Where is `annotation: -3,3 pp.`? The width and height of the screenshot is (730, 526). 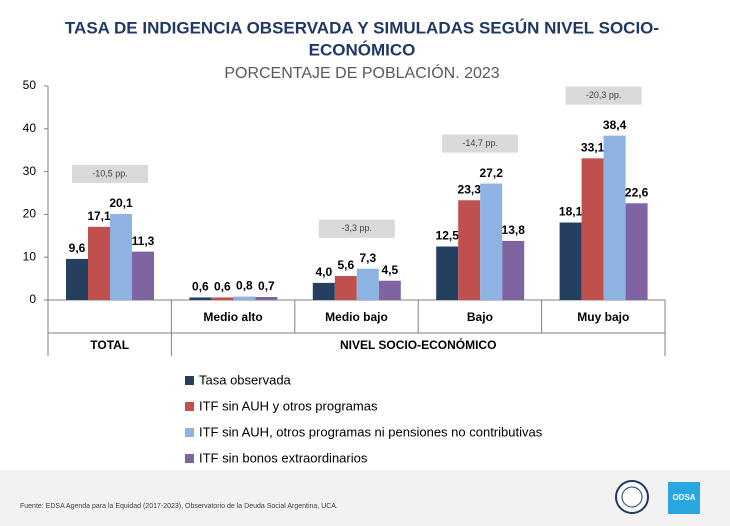
annotation: -3,3 pp. is located at coordinates (357, 228).